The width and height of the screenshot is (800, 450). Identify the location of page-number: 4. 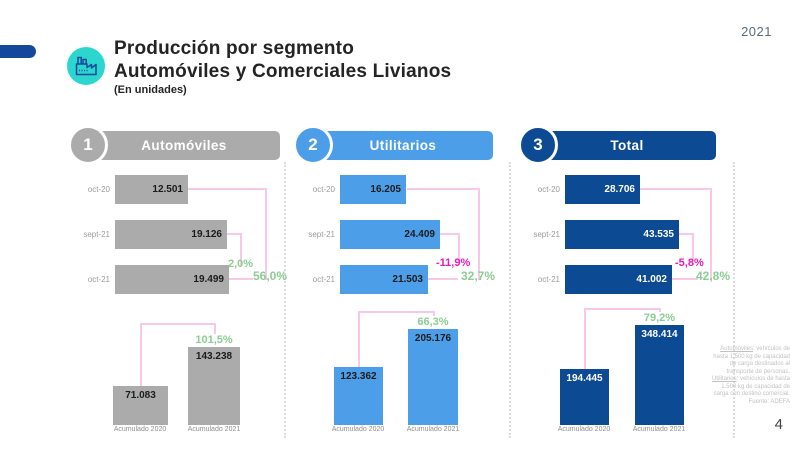
(778, 424).